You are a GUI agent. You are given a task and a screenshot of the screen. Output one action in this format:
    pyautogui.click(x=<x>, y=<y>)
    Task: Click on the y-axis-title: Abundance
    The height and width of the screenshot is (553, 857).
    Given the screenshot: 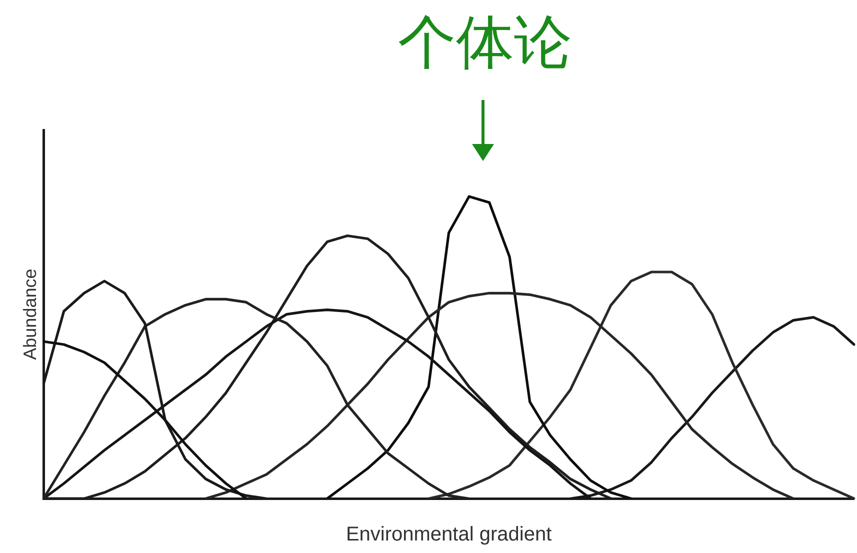 What is the action you would take?
    pyautogui.click(x=30, y=314)
    